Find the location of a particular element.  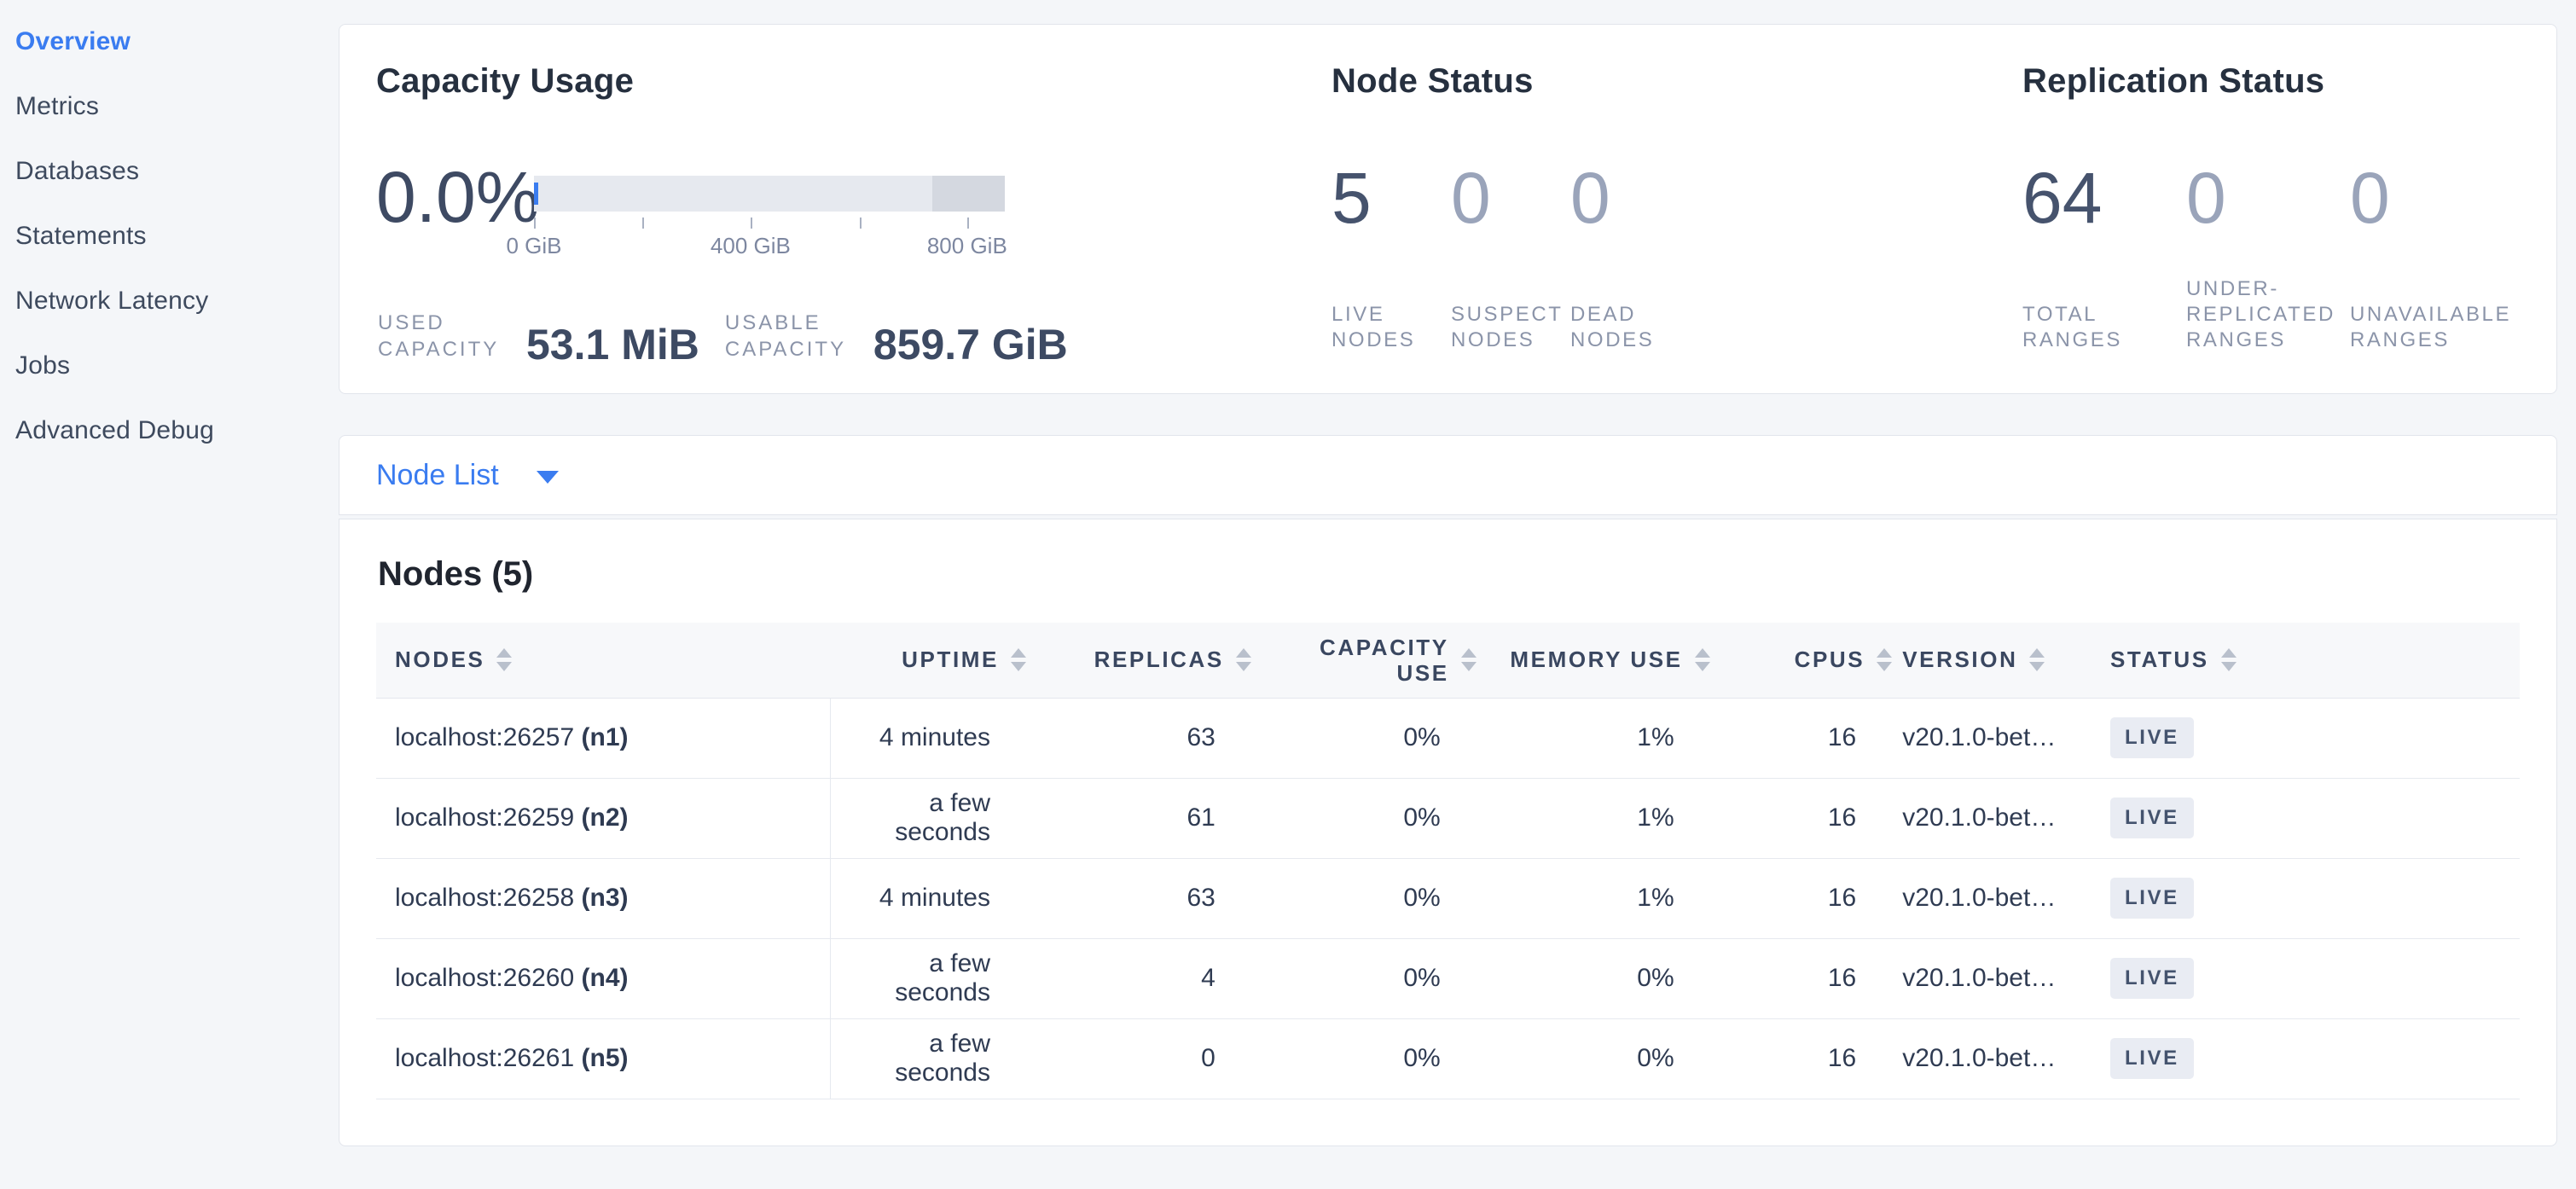

column-header-nodes: NODES is located at coordinates (603, 661).